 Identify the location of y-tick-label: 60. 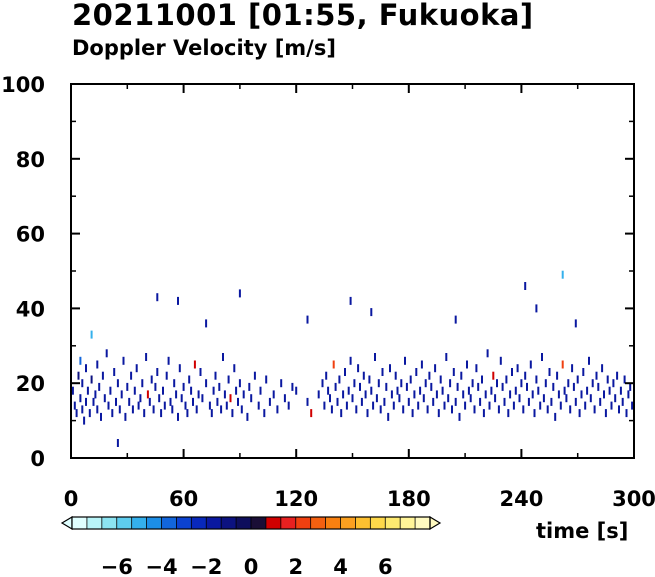
(30, 235).